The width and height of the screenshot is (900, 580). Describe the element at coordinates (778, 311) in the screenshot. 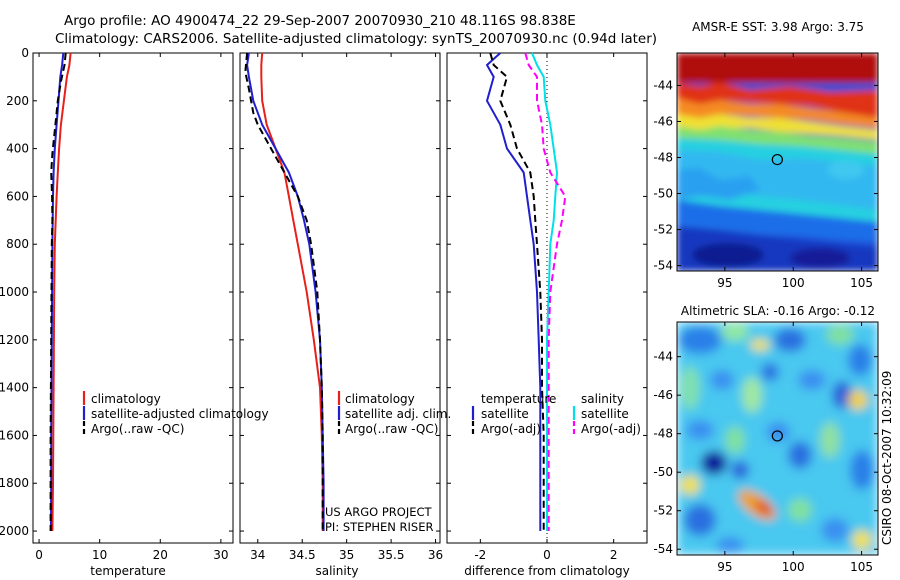

I see `sla-map-title: Altimetric SLA: -0.16 Argo: -0.12` at that location.